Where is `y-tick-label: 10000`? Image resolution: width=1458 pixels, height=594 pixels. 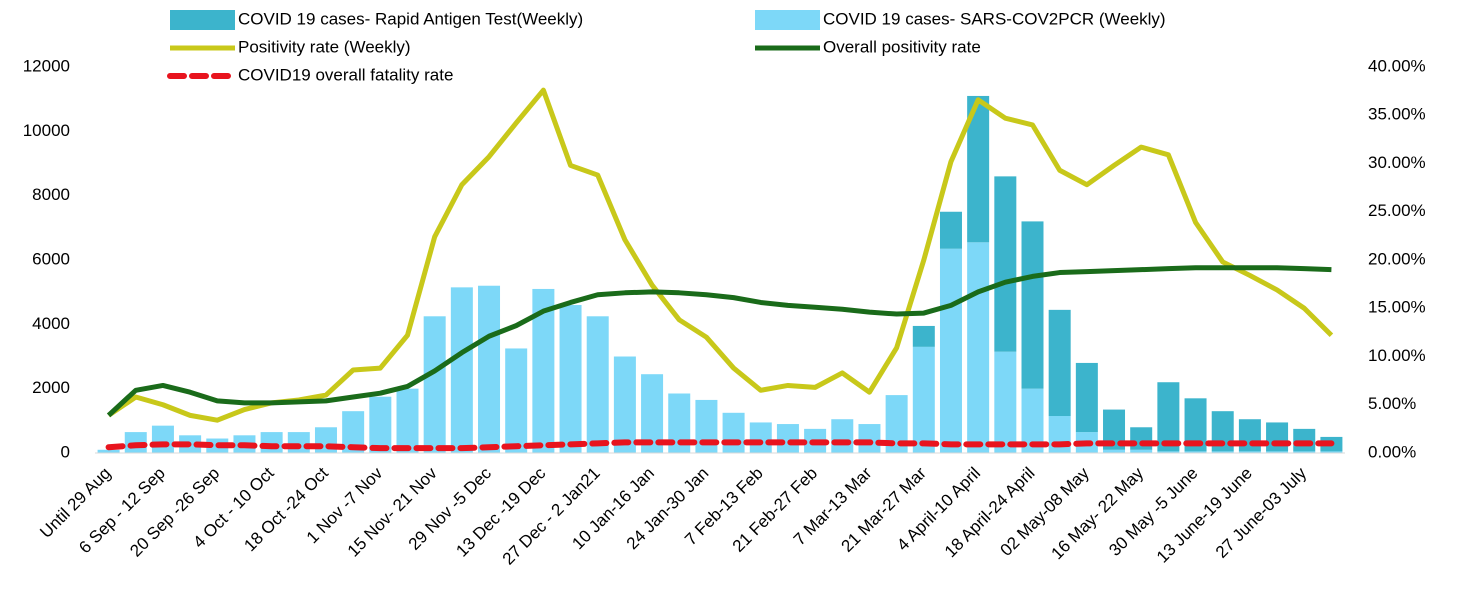
y-tick-label: 10000 is located at coordinates (46, 130).